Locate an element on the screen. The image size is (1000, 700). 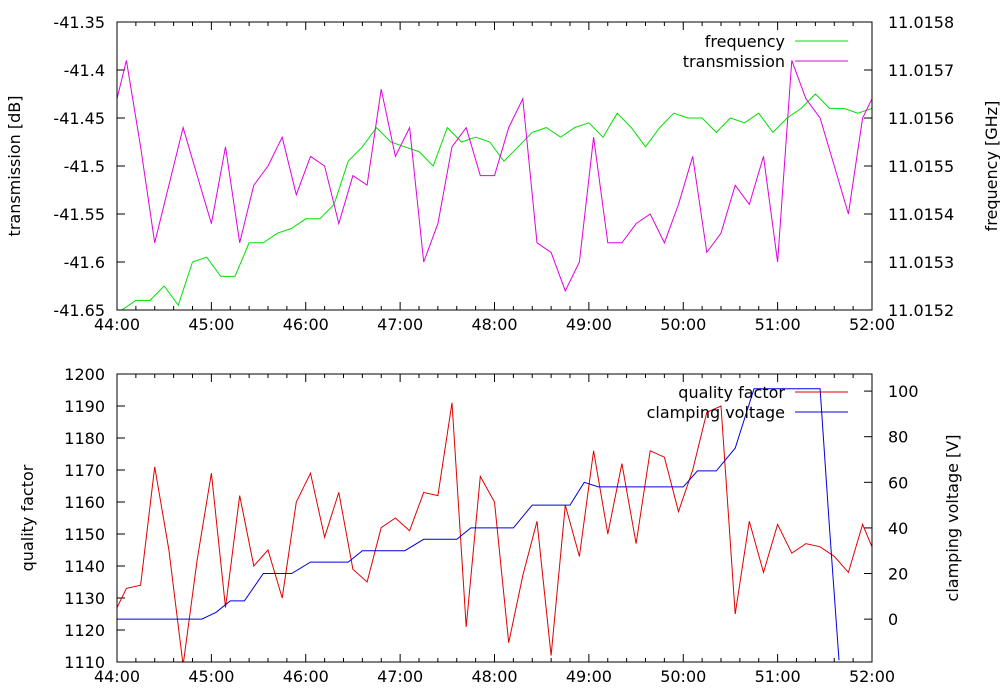
y2-tick-label: 11.0152 is located at coordinates (921, 310).